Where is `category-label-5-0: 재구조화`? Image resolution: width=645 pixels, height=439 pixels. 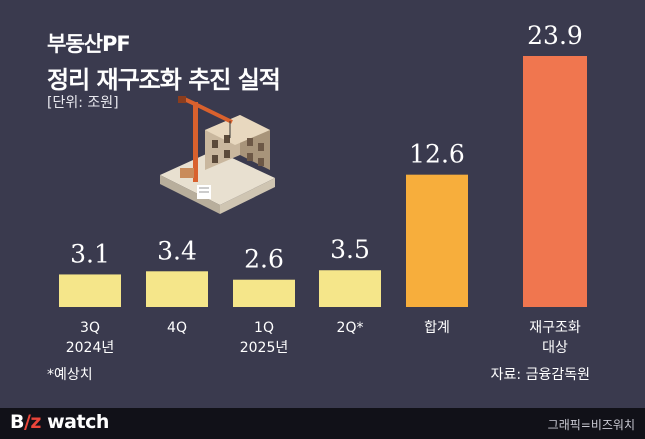 category-label-5-0: 재구조화 is located at coordinates (555, 328).